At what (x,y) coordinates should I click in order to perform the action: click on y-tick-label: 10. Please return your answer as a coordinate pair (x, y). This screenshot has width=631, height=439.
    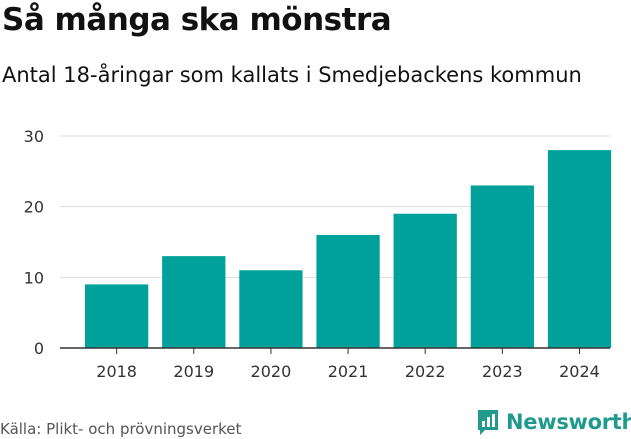
    Looking at the image, I should click on (34, 277).